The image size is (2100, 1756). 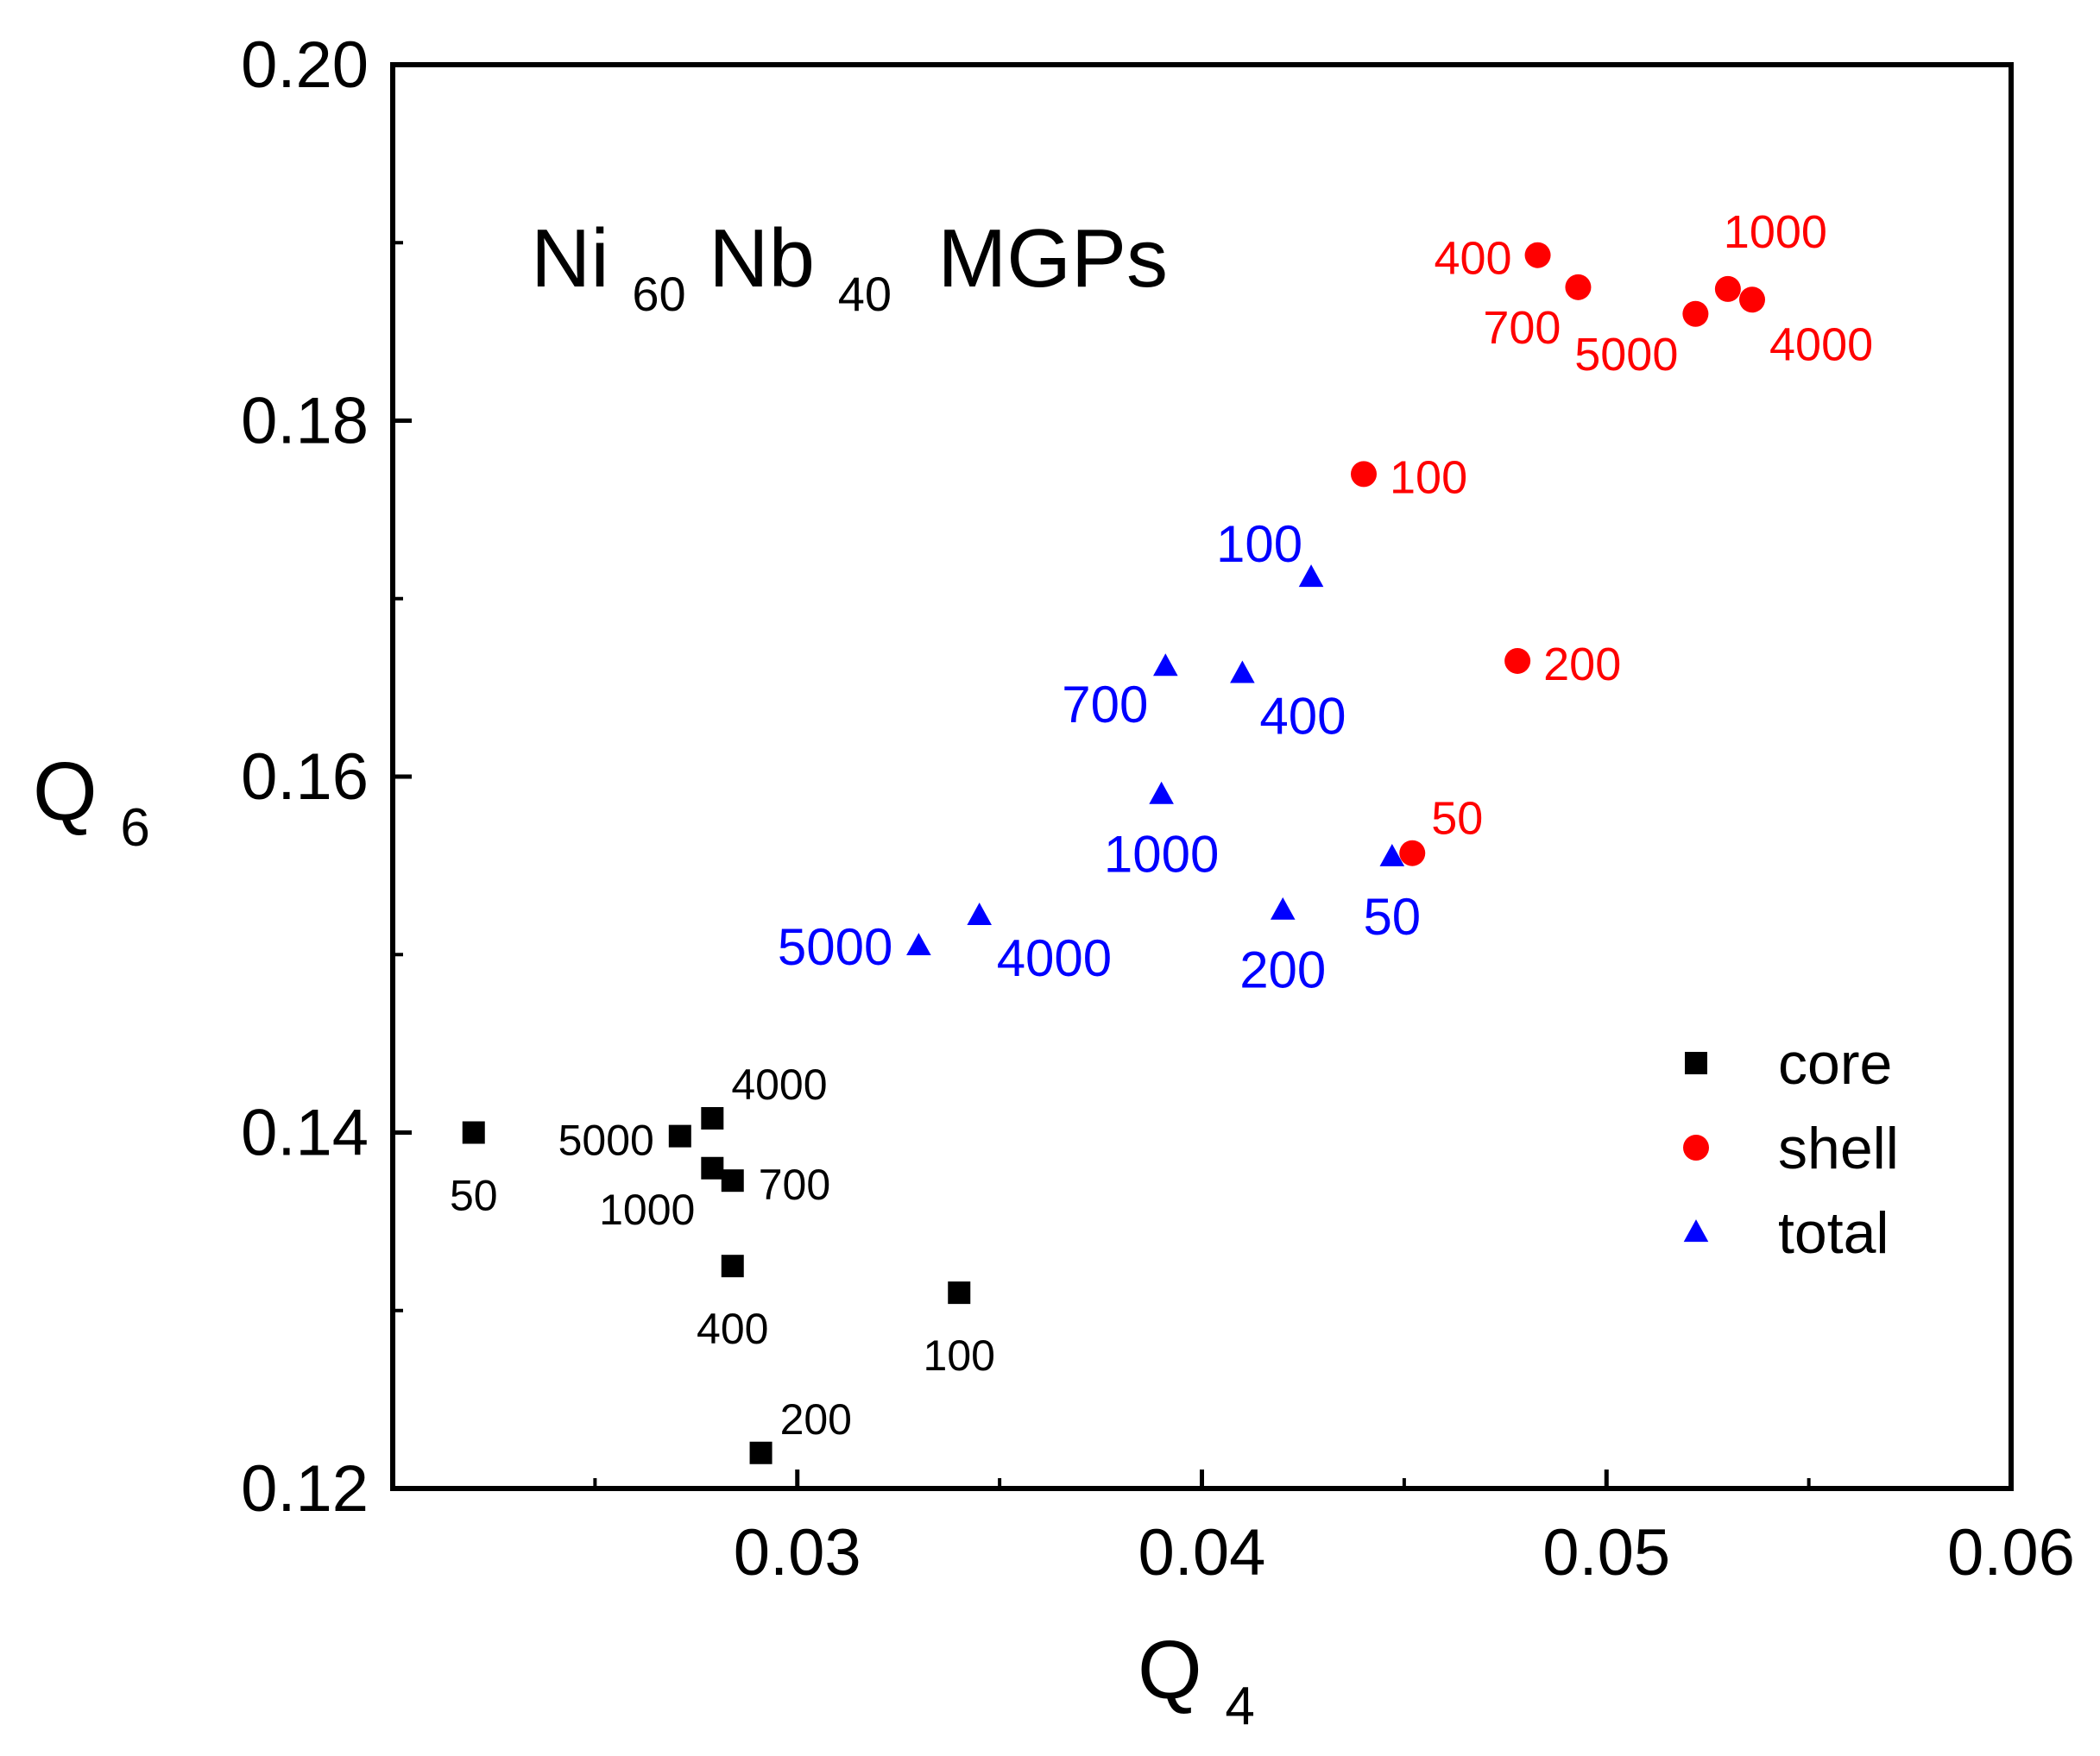 I want to click on legend-label-core: core, so click(x=1835, y=1064).